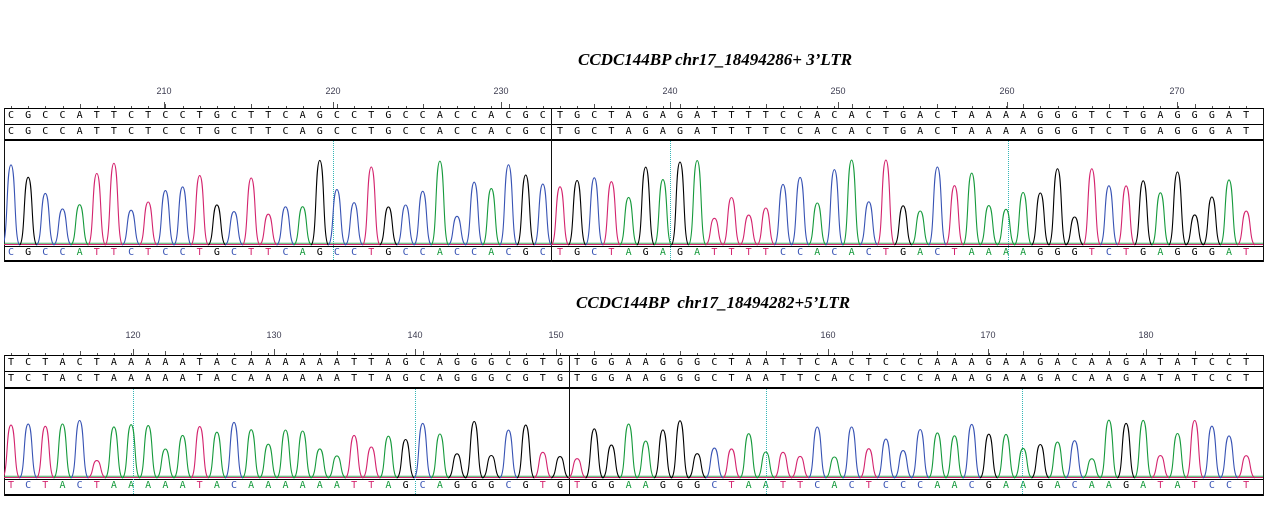  Describe the element at coordinates (4, 425) in the screenshot. I see `panel-border` at that location.